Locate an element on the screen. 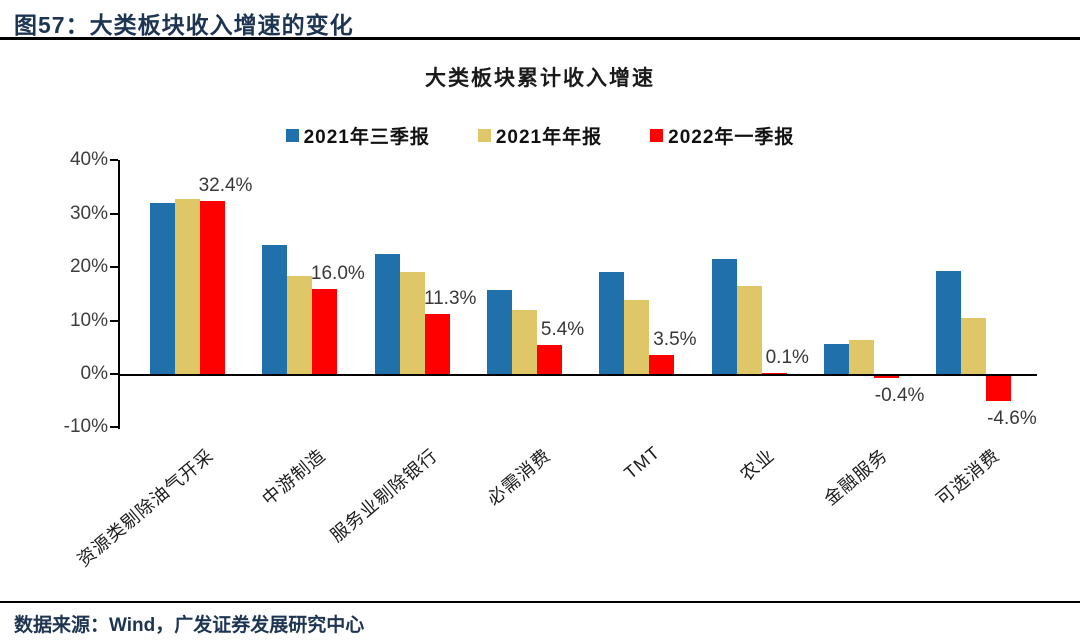 The image size is (1080, 641). bar-2021年年报-TMT is located at coordinates (637, 337).